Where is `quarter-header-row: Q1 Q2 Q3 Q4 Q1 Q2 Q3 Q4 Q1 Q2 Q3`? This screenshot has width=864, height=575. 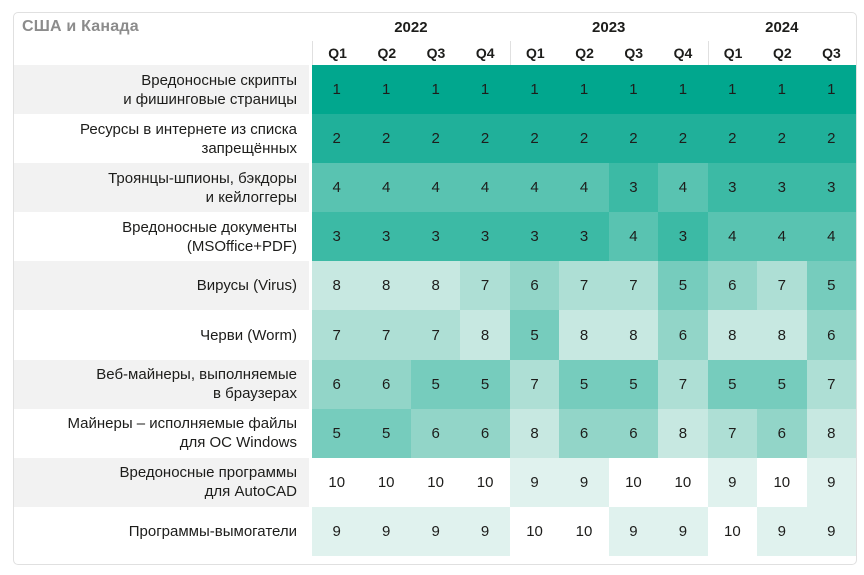
quarter-header-row: Q1 Q2 Q3 Q4 Q1 Q2 Q3 Q4 Q1 Q2 Q3 is located at coordinates (435, 53).